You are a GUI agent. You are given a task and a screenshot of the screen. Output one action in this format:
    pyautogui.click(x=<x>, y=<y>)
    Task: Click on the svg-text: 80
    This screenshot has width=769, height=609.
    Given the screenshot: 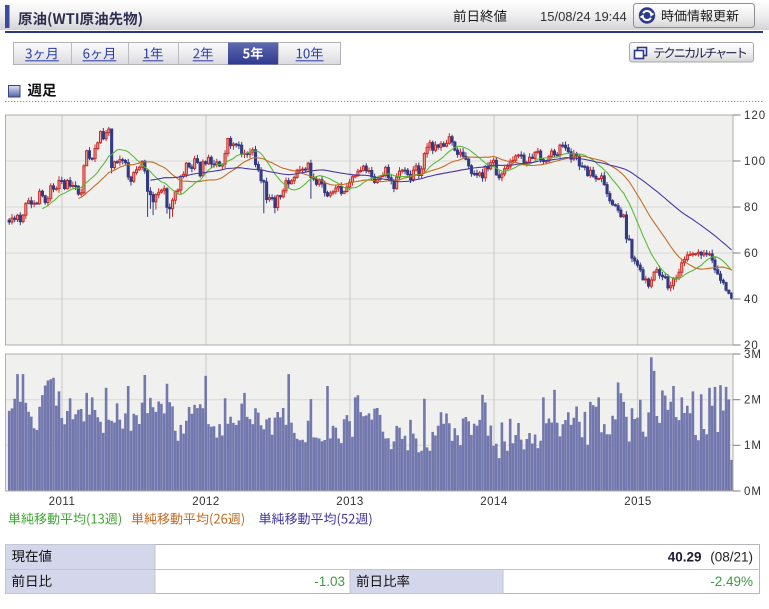 What is the action you would take?
    pyautogui.click(x=751, y=208)
    